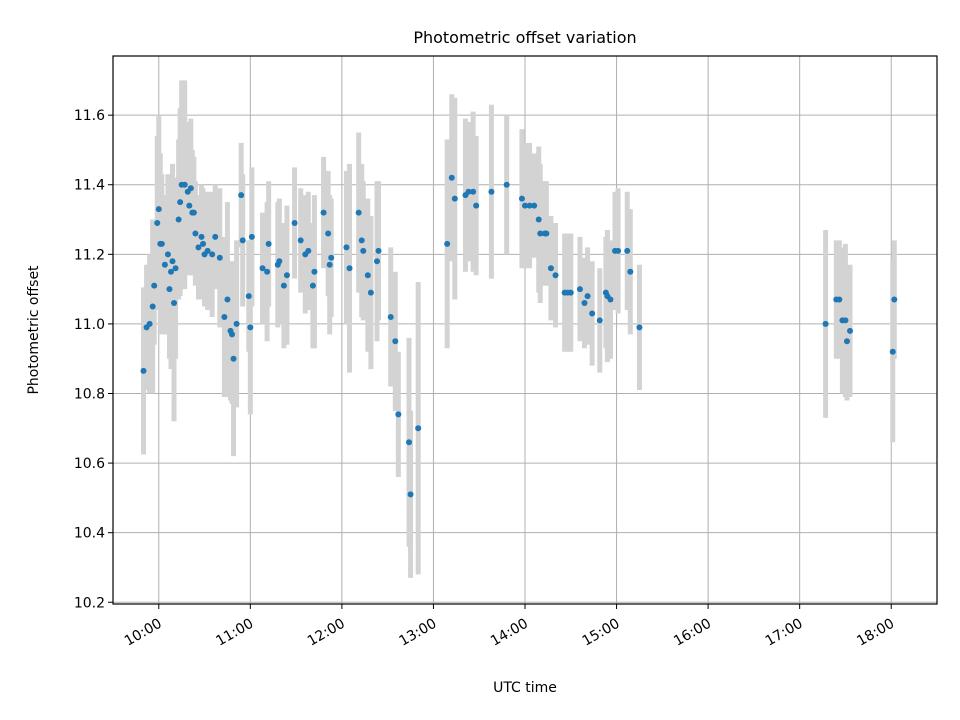  Describe the element at coordinates (89, 186) in the screenshot. I see `y-tick-label: 11.4` at that location.